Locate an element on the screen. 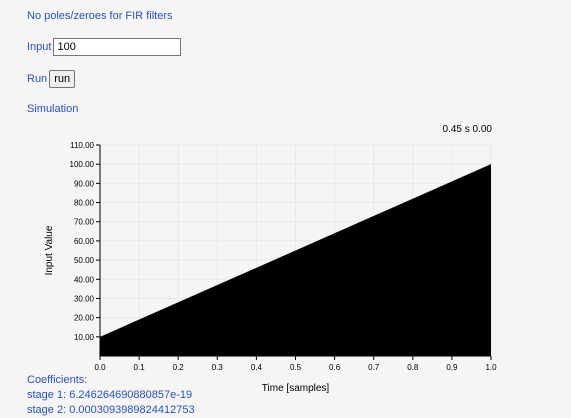 This screenshot has height=418, width=571. x-tick-label: 0.9 is located at coordinates (452, 367).